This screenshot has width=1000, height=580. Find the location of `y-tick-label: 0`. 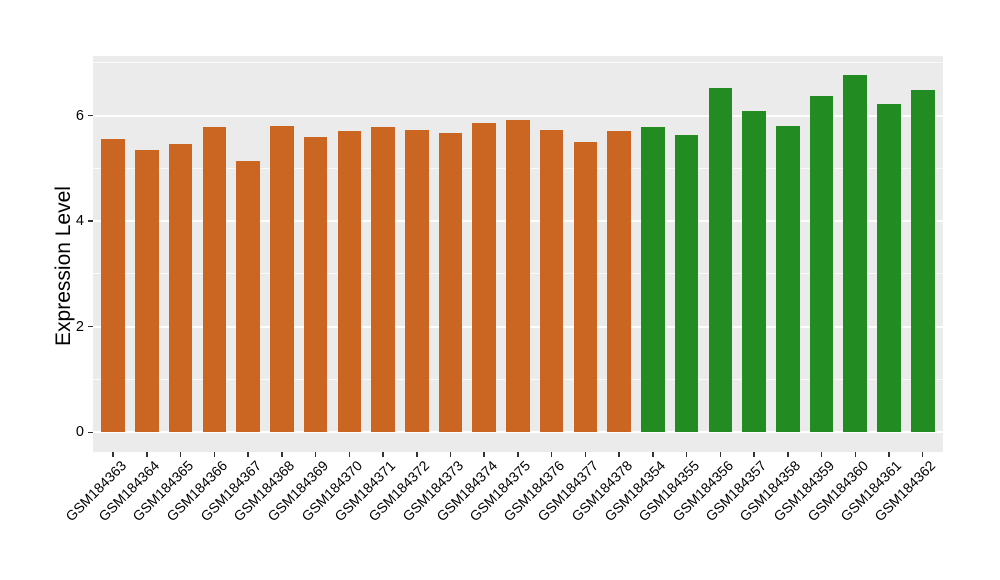

y-tick-label: 0 is located at coordinates (79, 432).